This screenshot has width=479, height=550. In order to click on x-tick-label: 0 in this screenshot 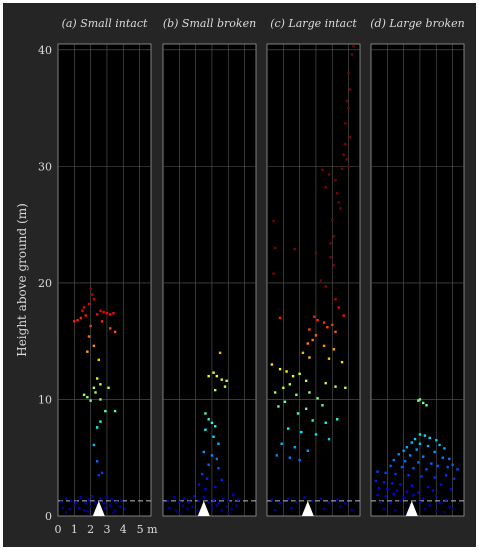, I will do `click(58, 529)`.